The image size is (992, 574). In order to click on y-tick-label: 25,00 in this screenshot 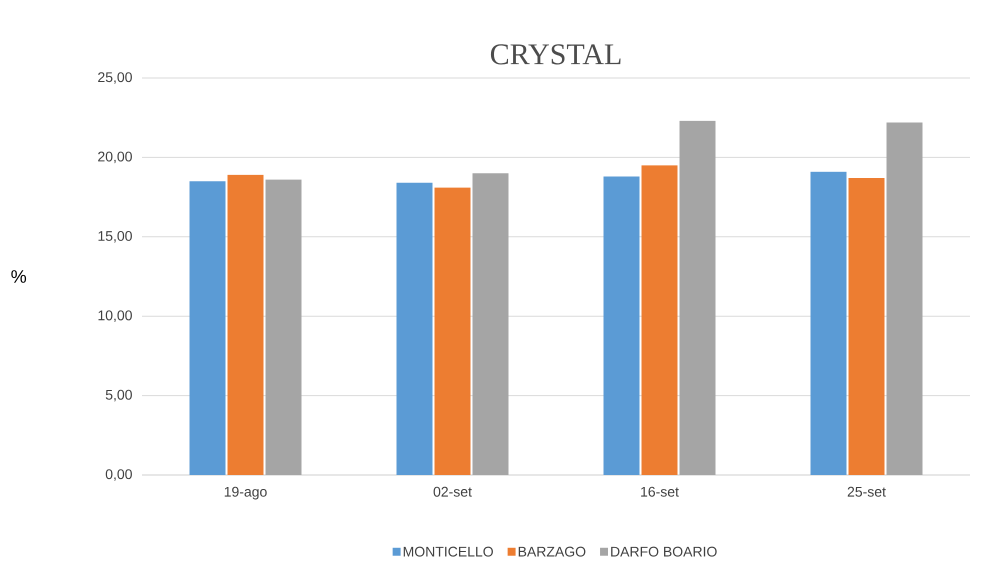, I will do `click(115, 78)`.